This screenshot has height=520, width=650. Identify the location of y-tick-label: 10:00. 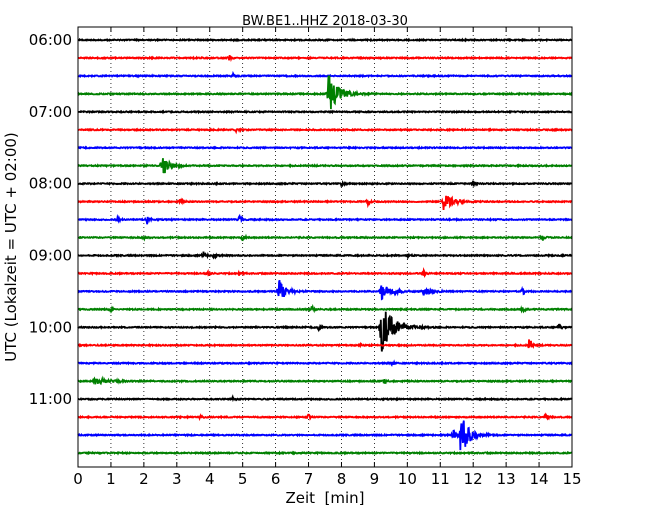
(50, 327).